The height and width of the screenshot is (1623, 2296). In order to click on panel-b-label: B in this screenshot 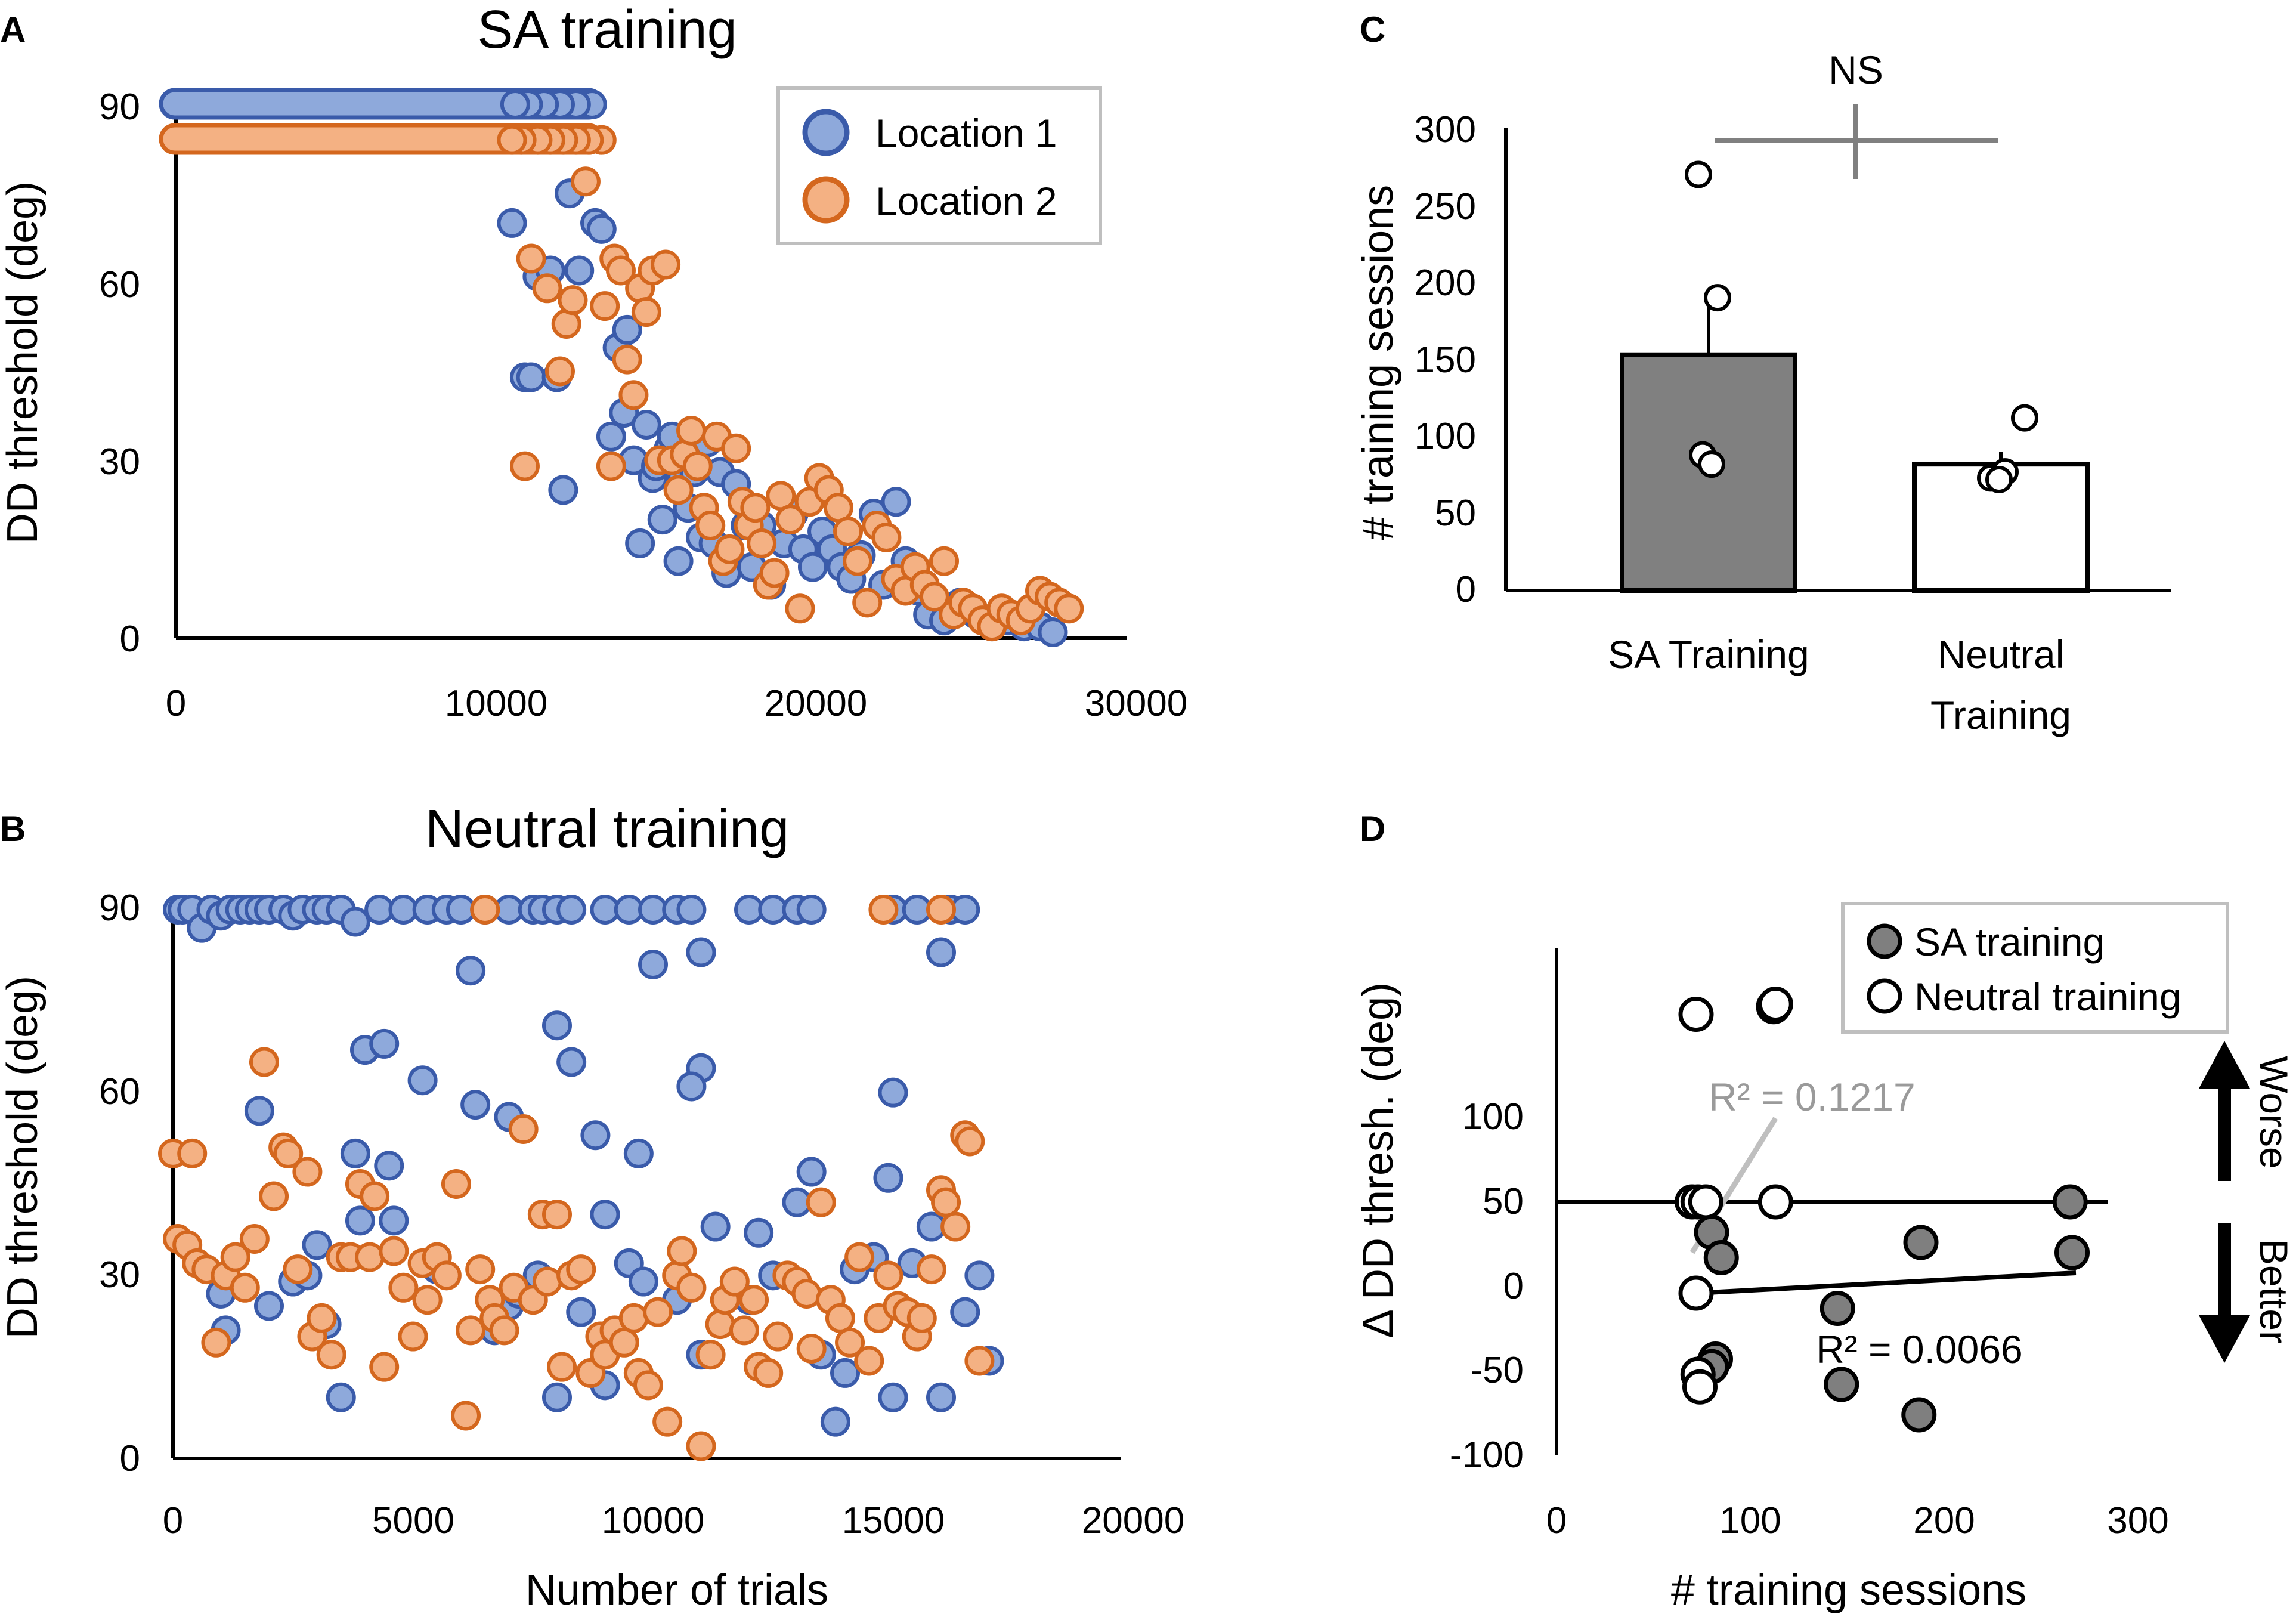, I will do `click(13, 829)`.